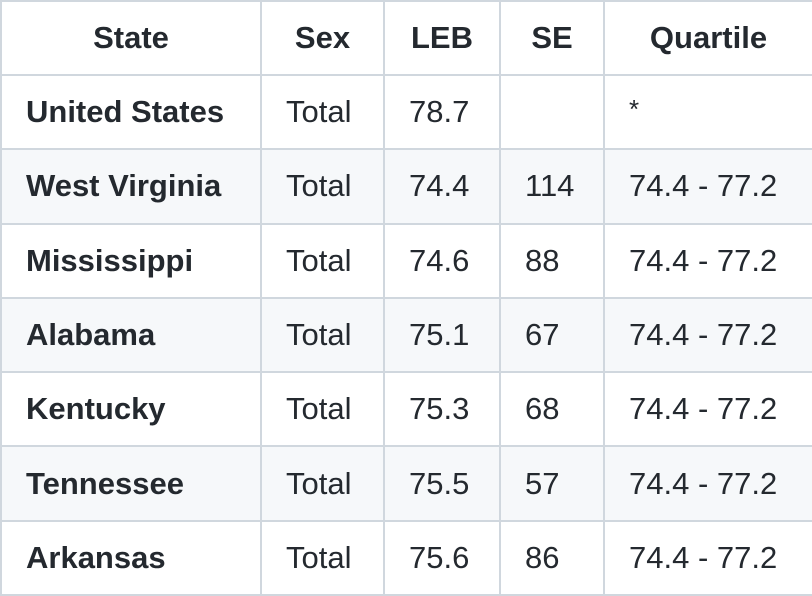 Image resolution: width=812 pixels, height=596 pixels. What do you see at coordinates (442, 186) in the screenshot?
I see `cell-leb: 74.4` at bounding box center [442, 186].